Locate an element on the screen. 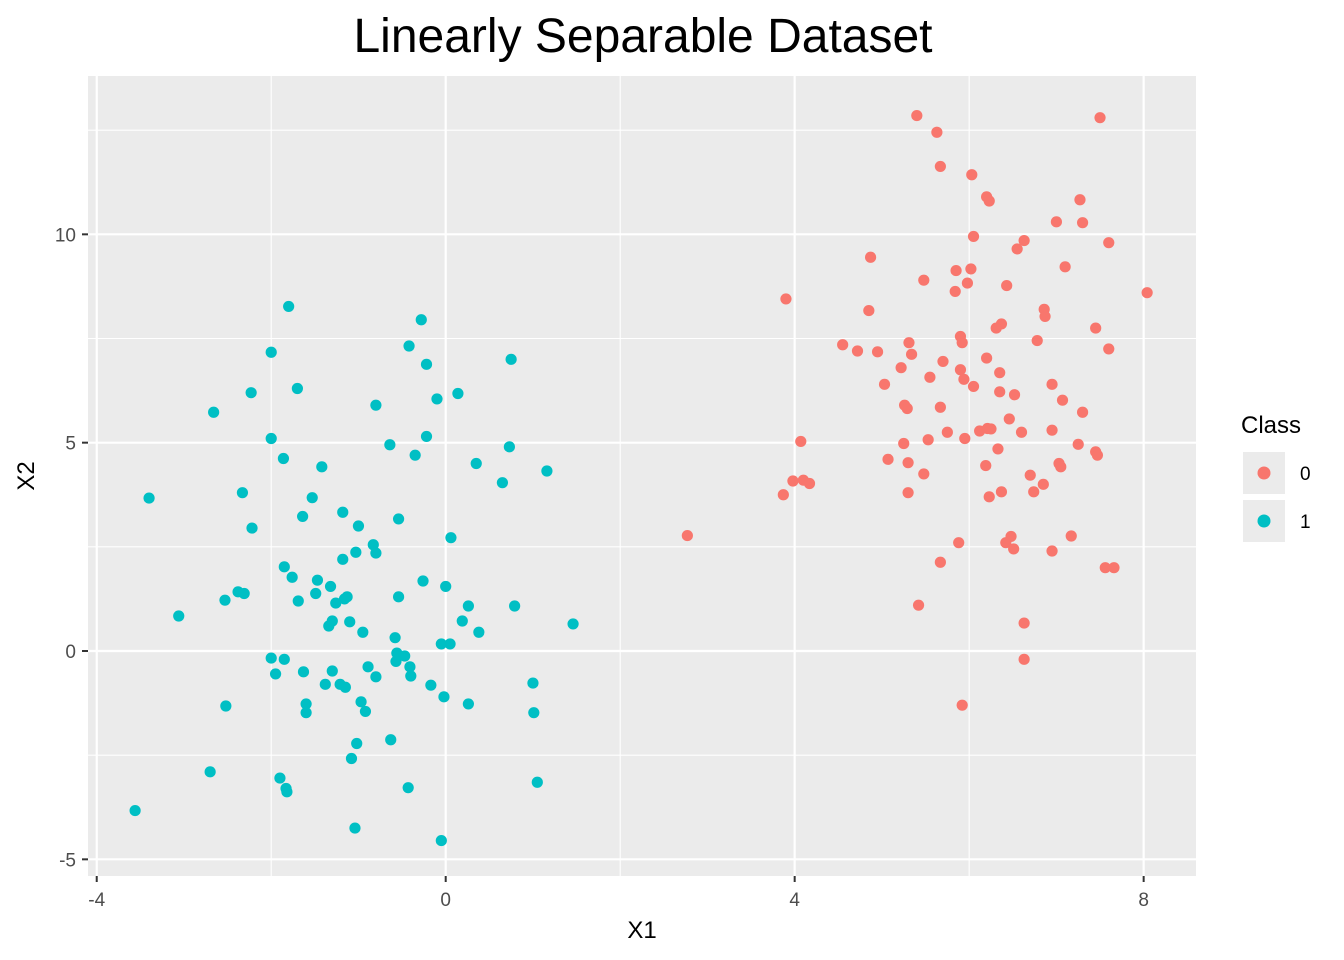  y-tick-label: 0 is located at coordinates (70, 652).